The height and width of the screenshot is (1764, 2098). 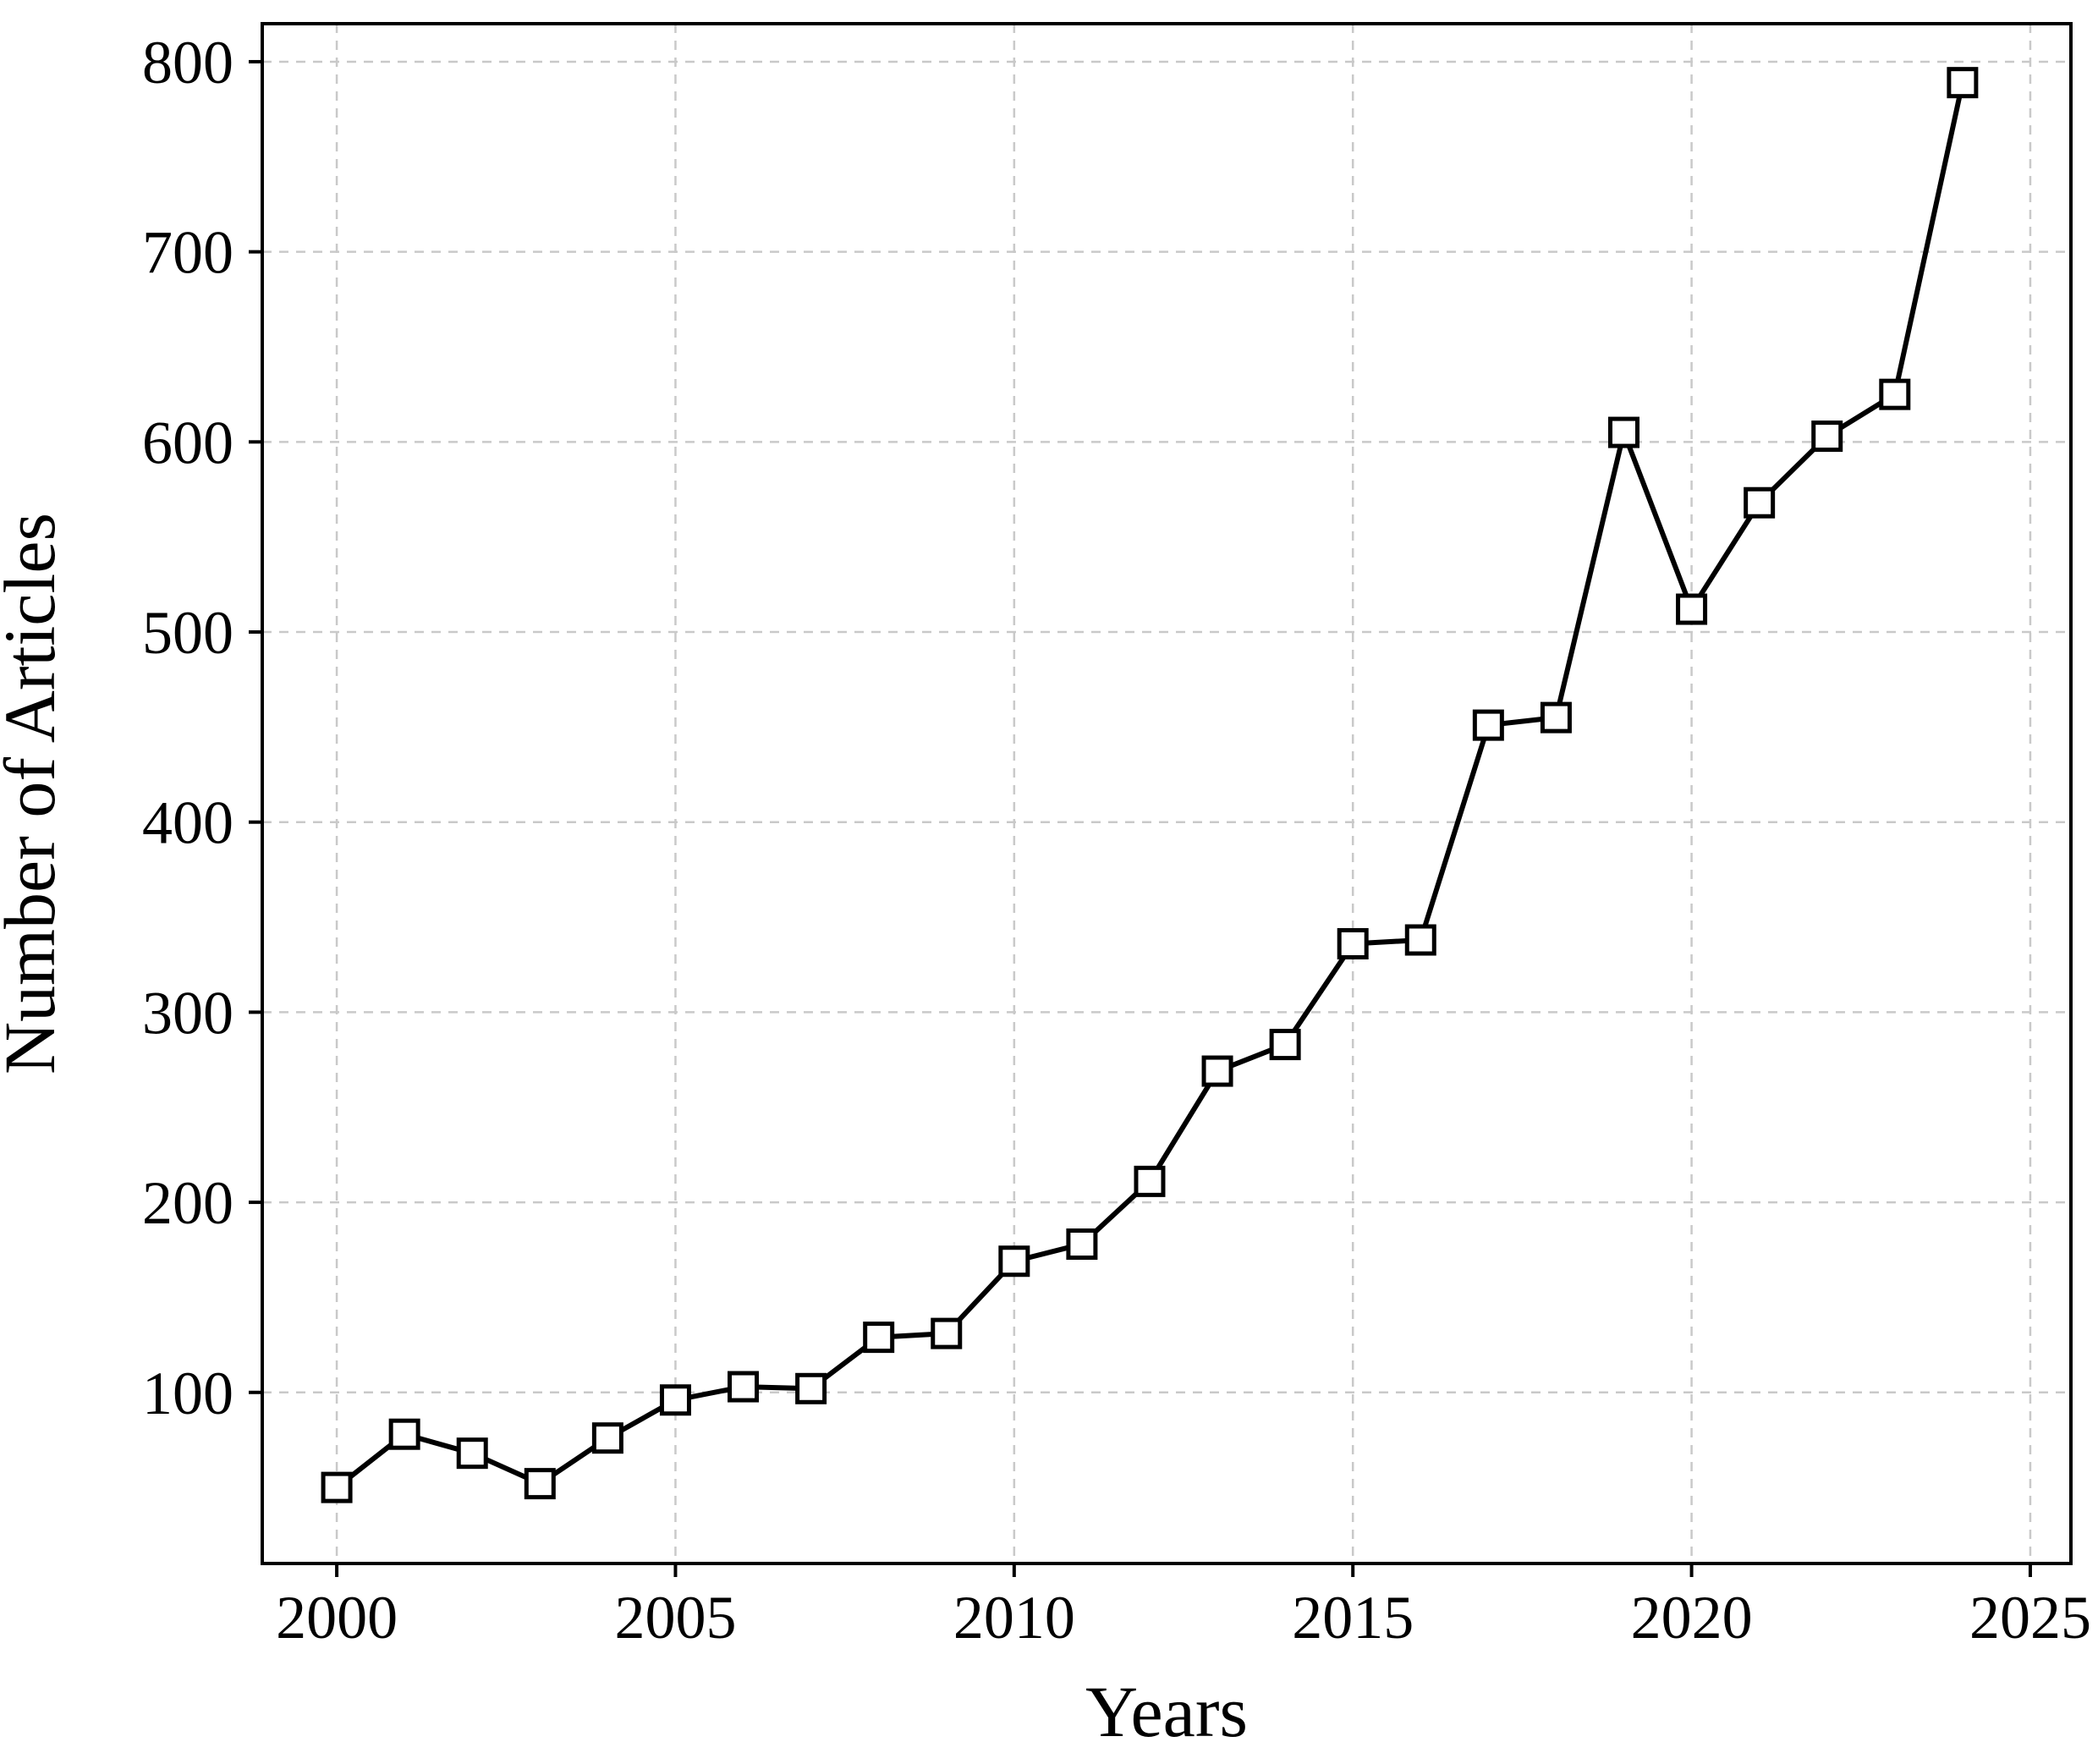 I want to click on y-tick-label: 300, so click(x=187, y=1013).